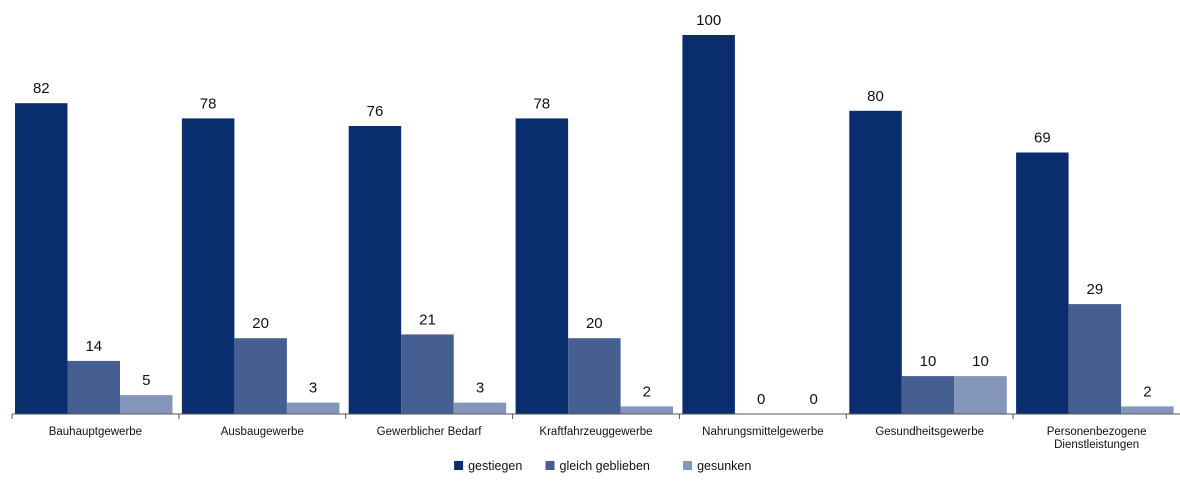 The height and width of the screenshot is (485, 1180). Describe the element at coordinates (41, 88) in the screenshot. I see `data-label: 82` at that location.